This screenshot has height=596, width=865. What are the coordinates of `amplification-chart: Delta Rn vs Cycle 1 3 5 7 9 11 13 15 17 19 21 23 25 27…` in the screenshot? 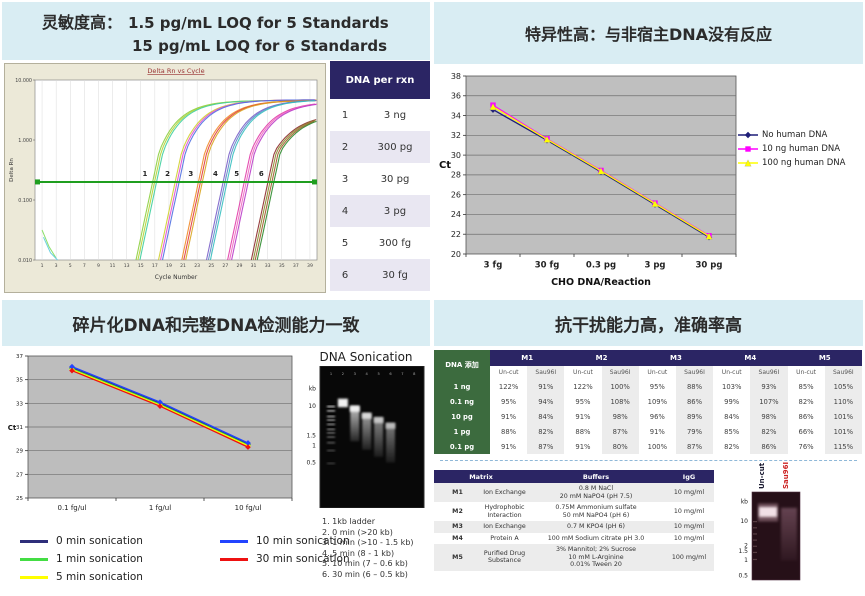 It's located at (165, 178).